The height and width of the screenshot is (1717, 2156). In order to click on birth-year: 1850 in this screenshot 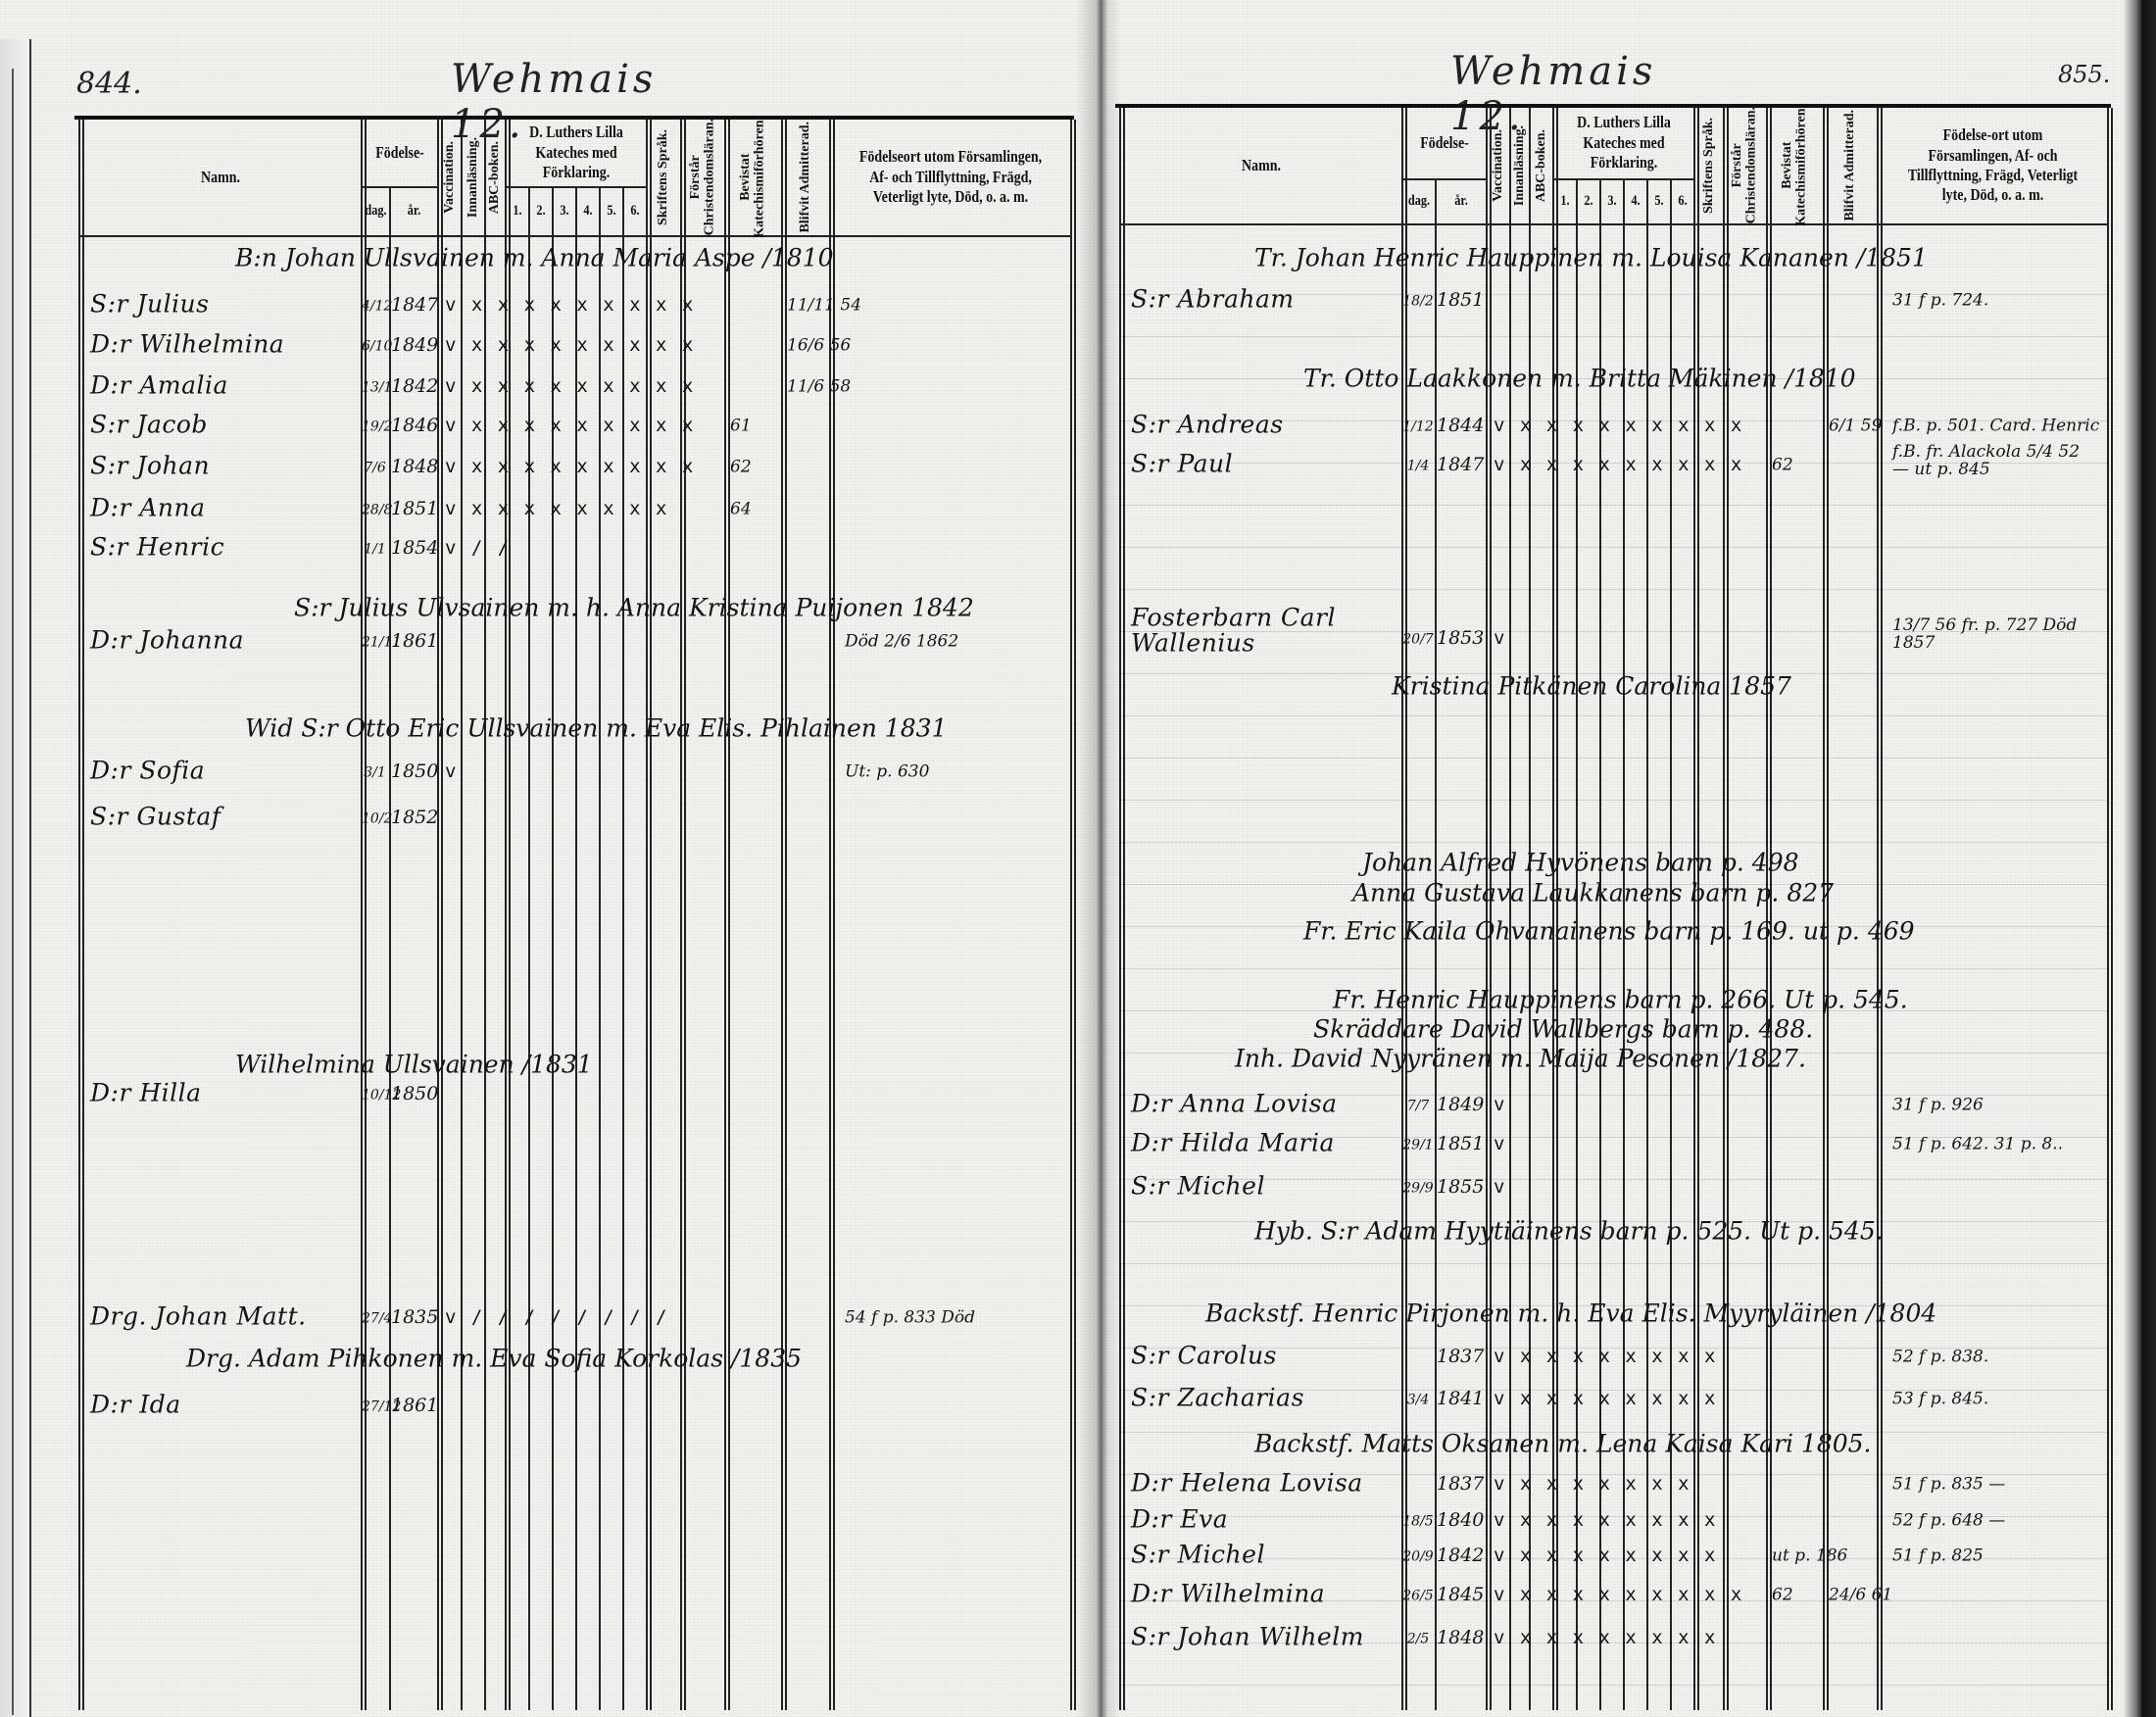, I will do `click(415, 1094)`.